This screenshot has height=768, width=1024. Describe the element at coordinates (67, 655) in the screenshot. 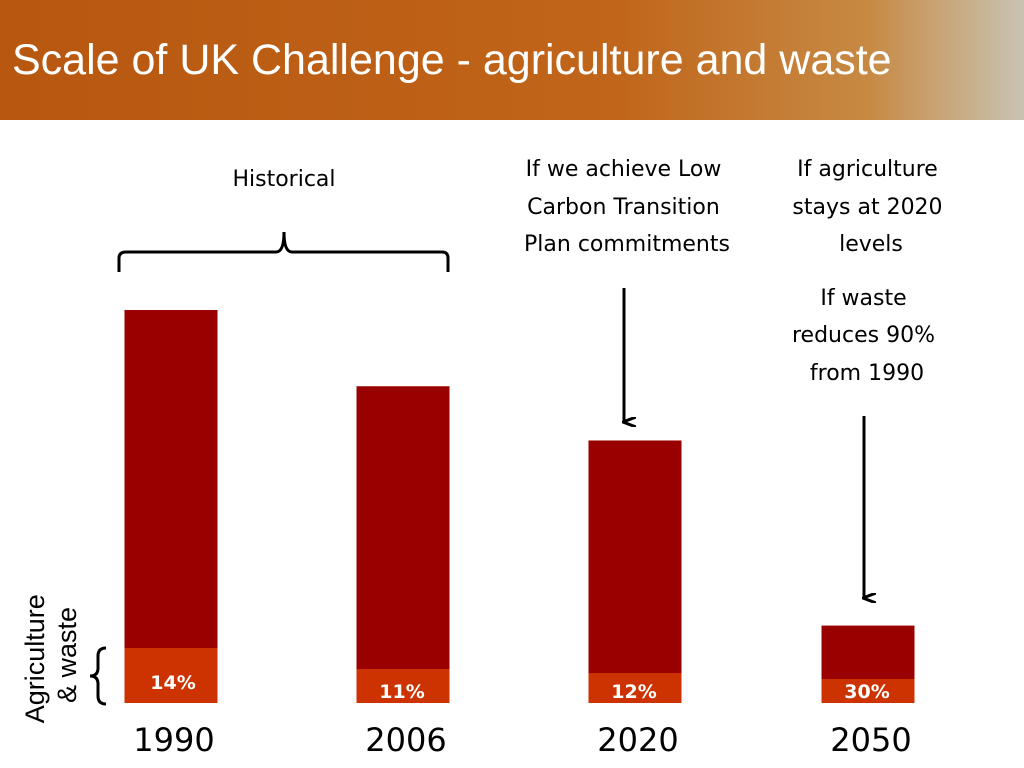

I see `side-label-line-2: & waste` at that location.